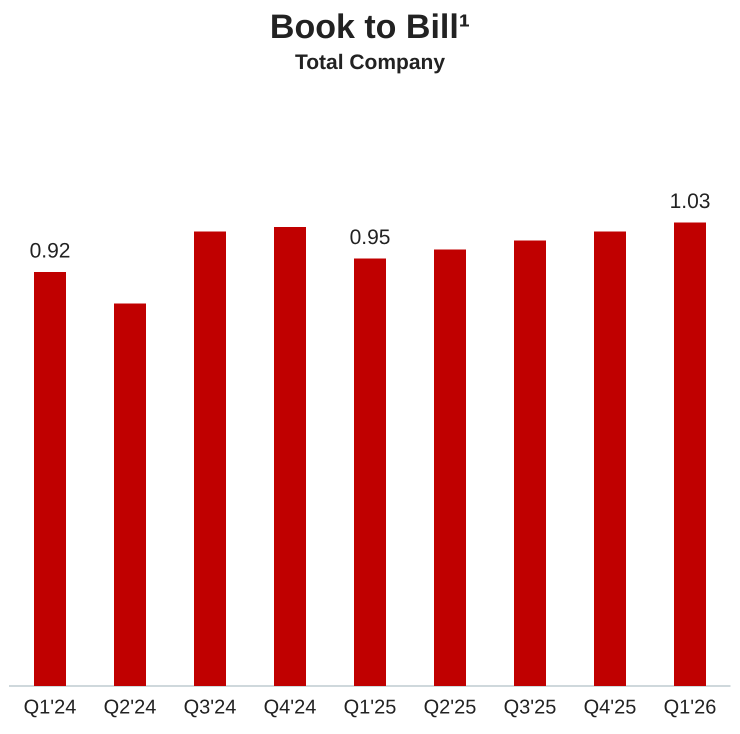 The width and height of the screenshot is (740, 734). I want to click on x-tick-label: Q1'26, so click(690, 707).